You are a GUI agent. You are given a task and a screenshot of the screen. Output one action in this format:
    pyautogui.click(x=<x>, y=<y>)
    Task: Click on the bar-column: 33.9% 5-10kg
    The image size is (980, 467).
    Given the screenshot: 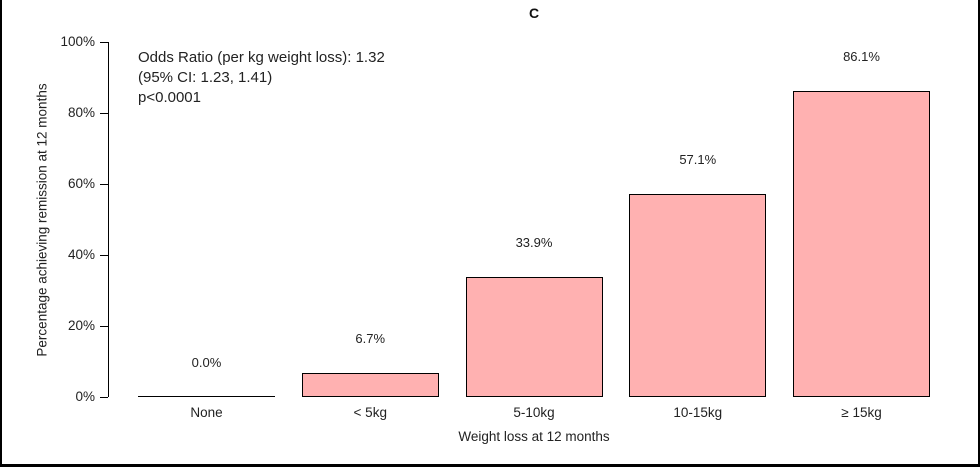 What is the action you would take?
    pyautogui.click(x=534, y=231)
    